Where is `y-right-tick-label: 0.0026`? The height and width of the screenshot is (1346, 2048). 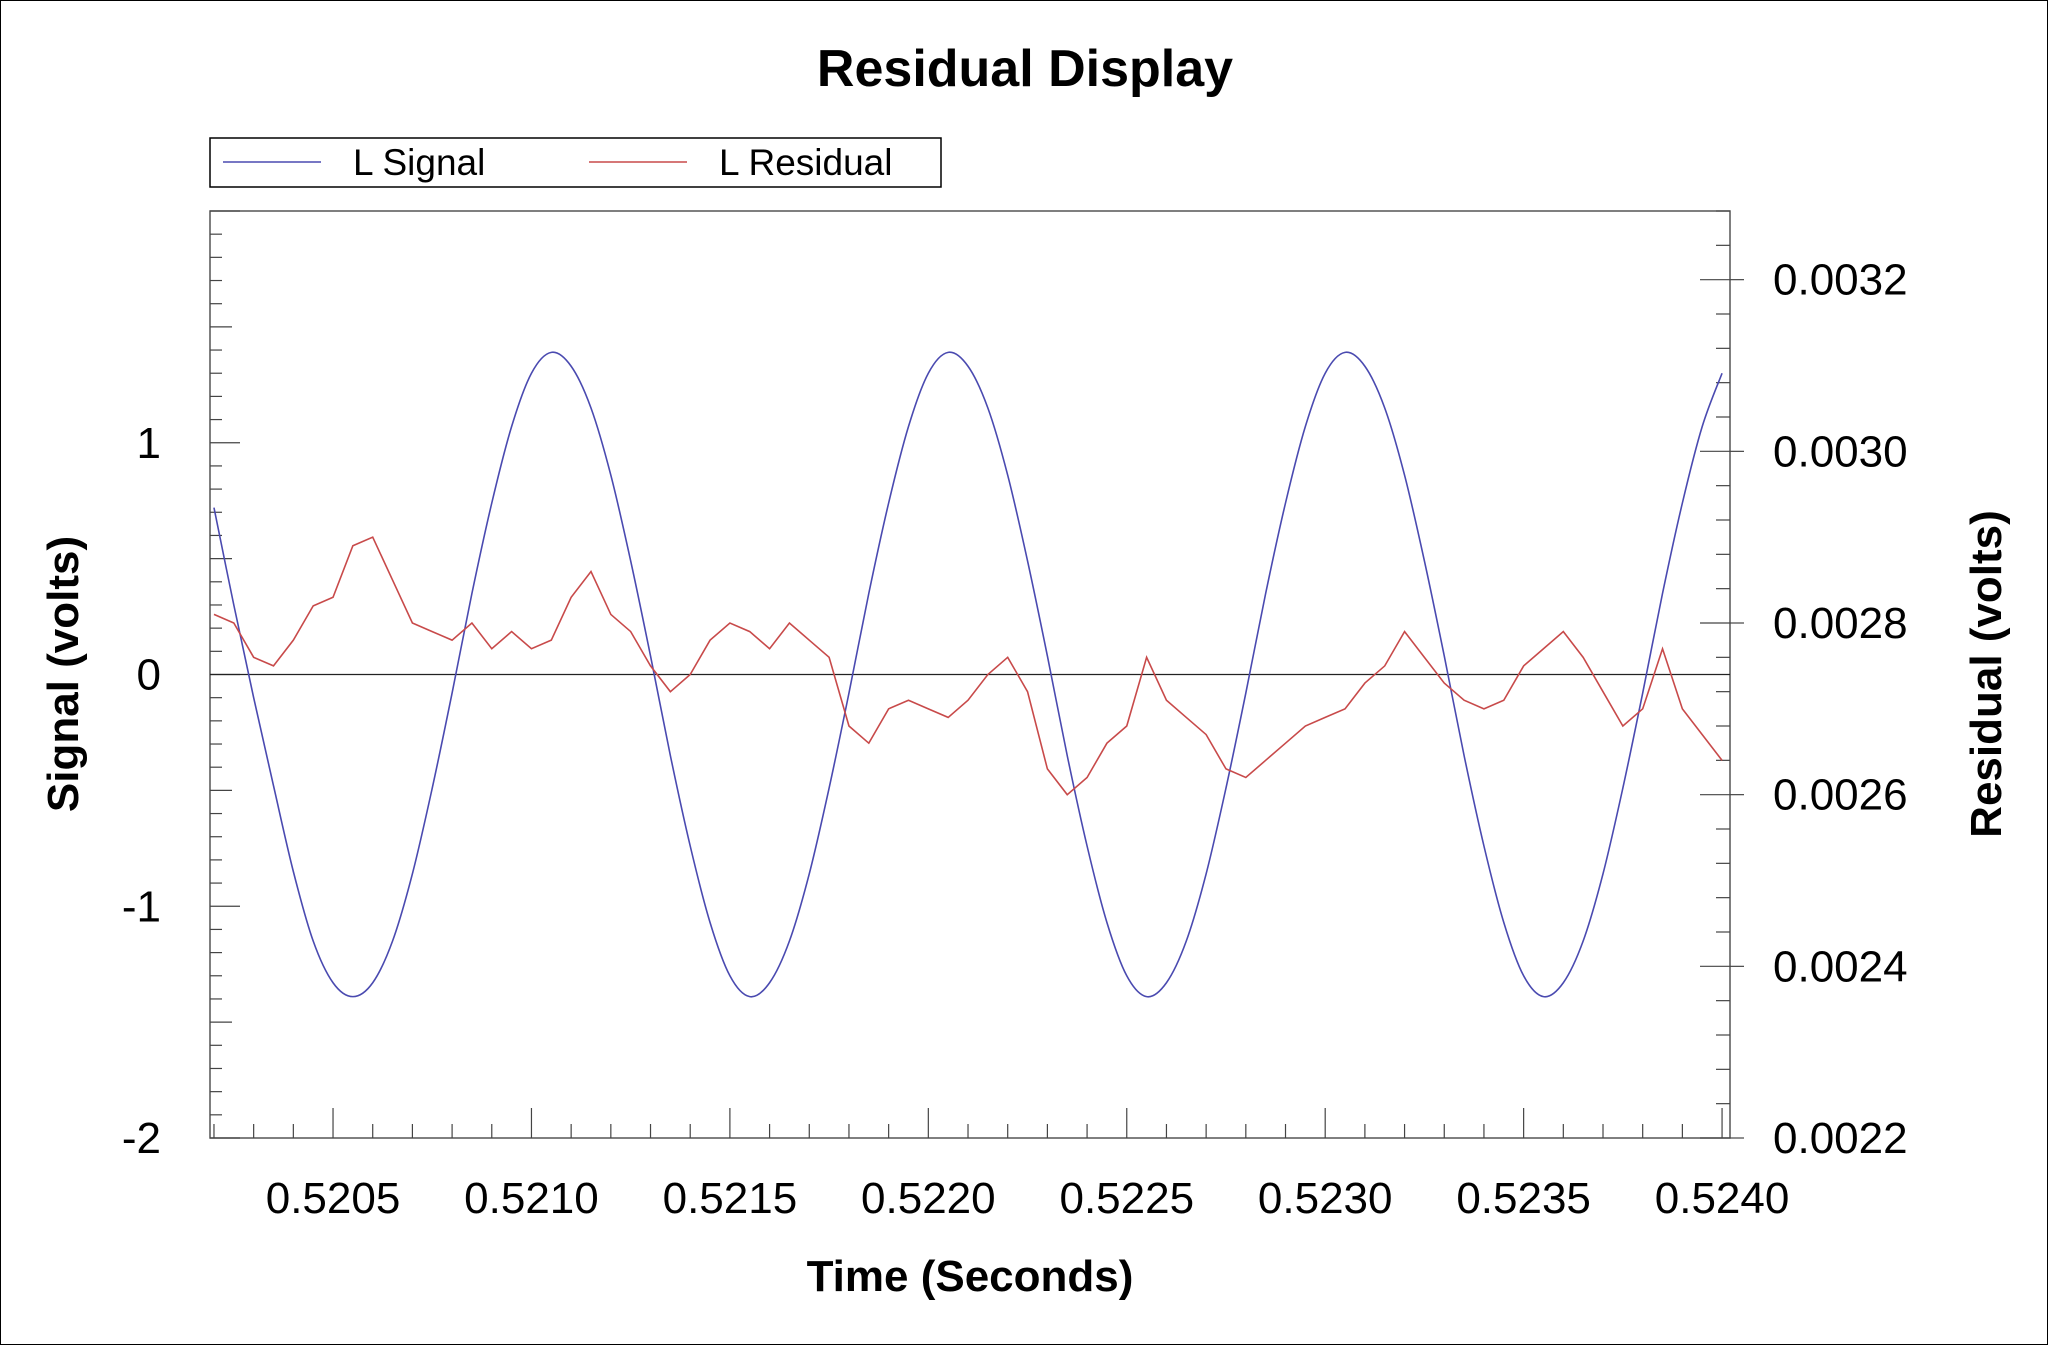 y-right-tick-label: 0.0026 is located at coordinates (1840, 795).